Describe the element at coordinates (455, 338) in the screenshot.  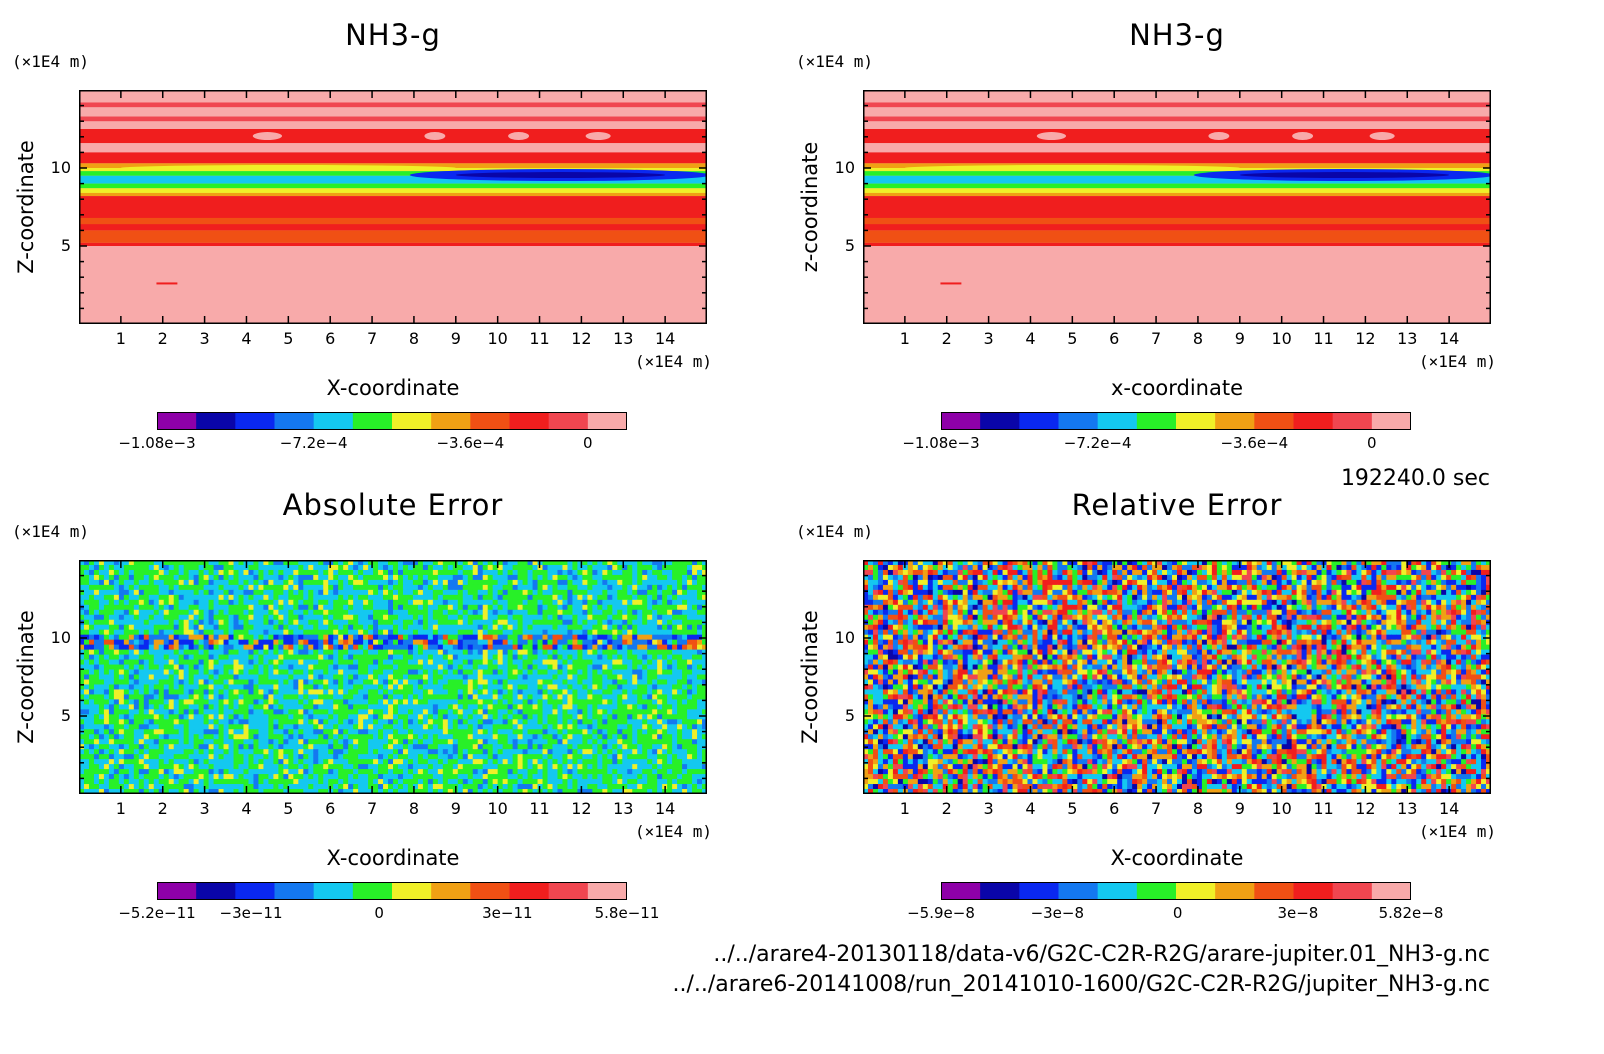
I see `x-tick-label: 9` at that location.